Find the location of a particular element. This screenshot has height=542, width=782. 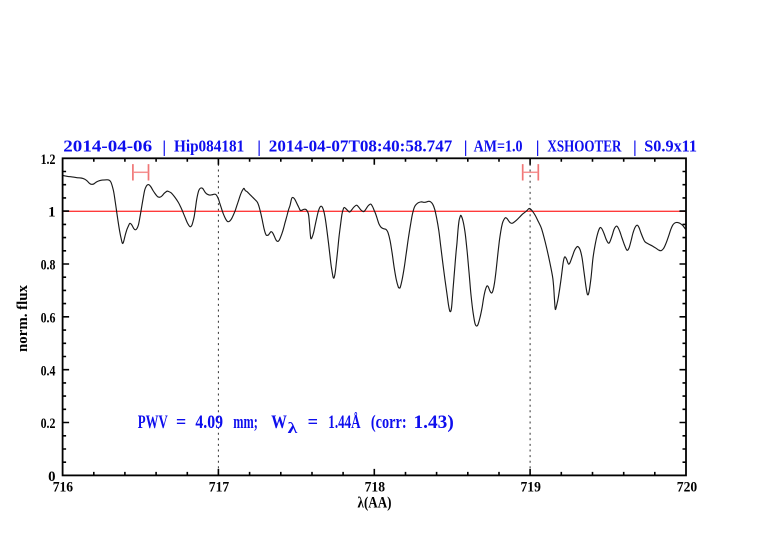

svg-text: S0.9x11 is located at coordinates (670, 146).